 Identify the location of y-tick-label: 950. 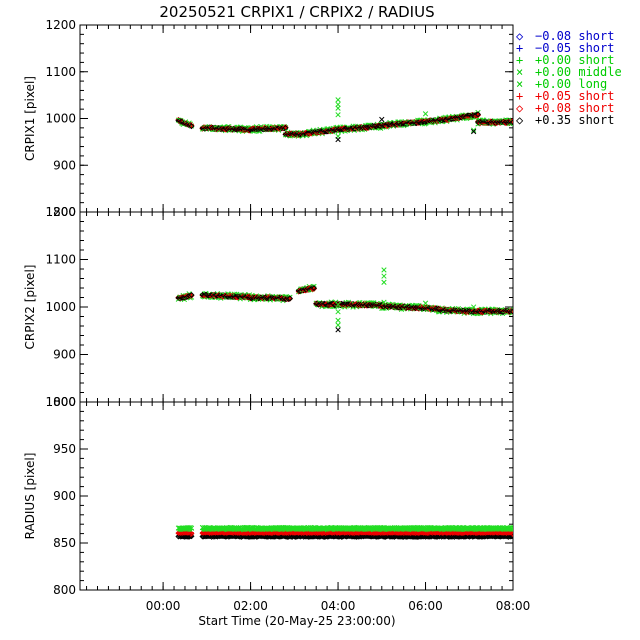
(64, 449).